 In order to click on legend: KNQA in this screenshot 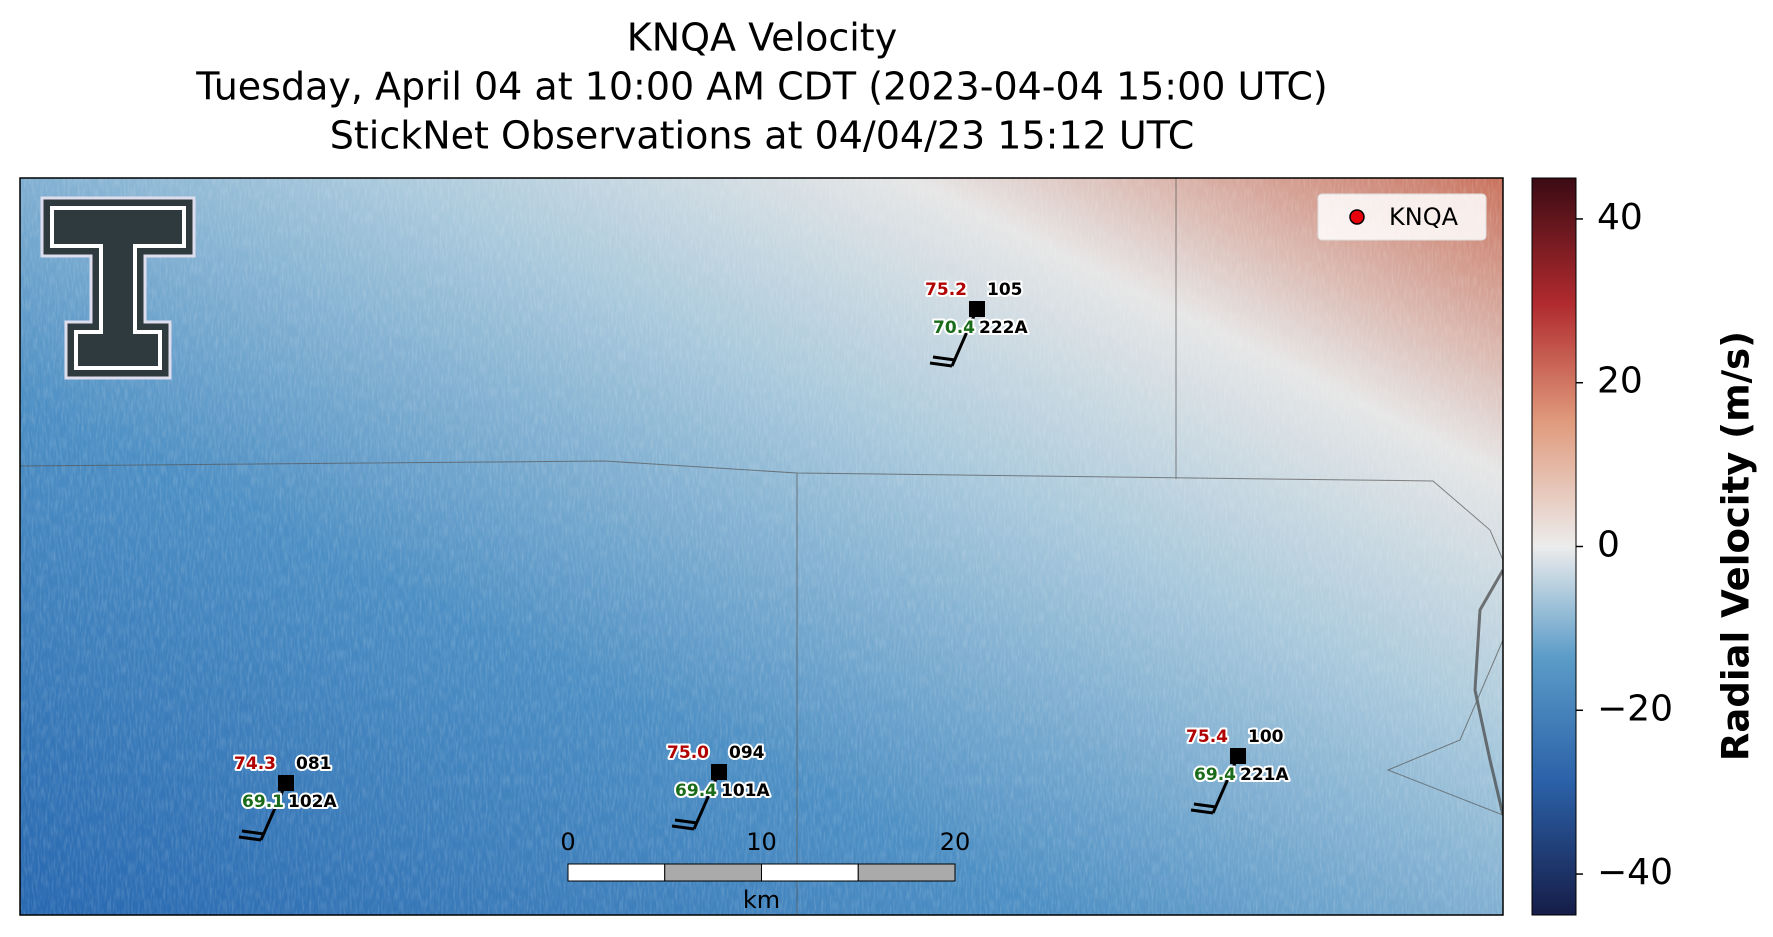, I will do `click(1402, 217)`.